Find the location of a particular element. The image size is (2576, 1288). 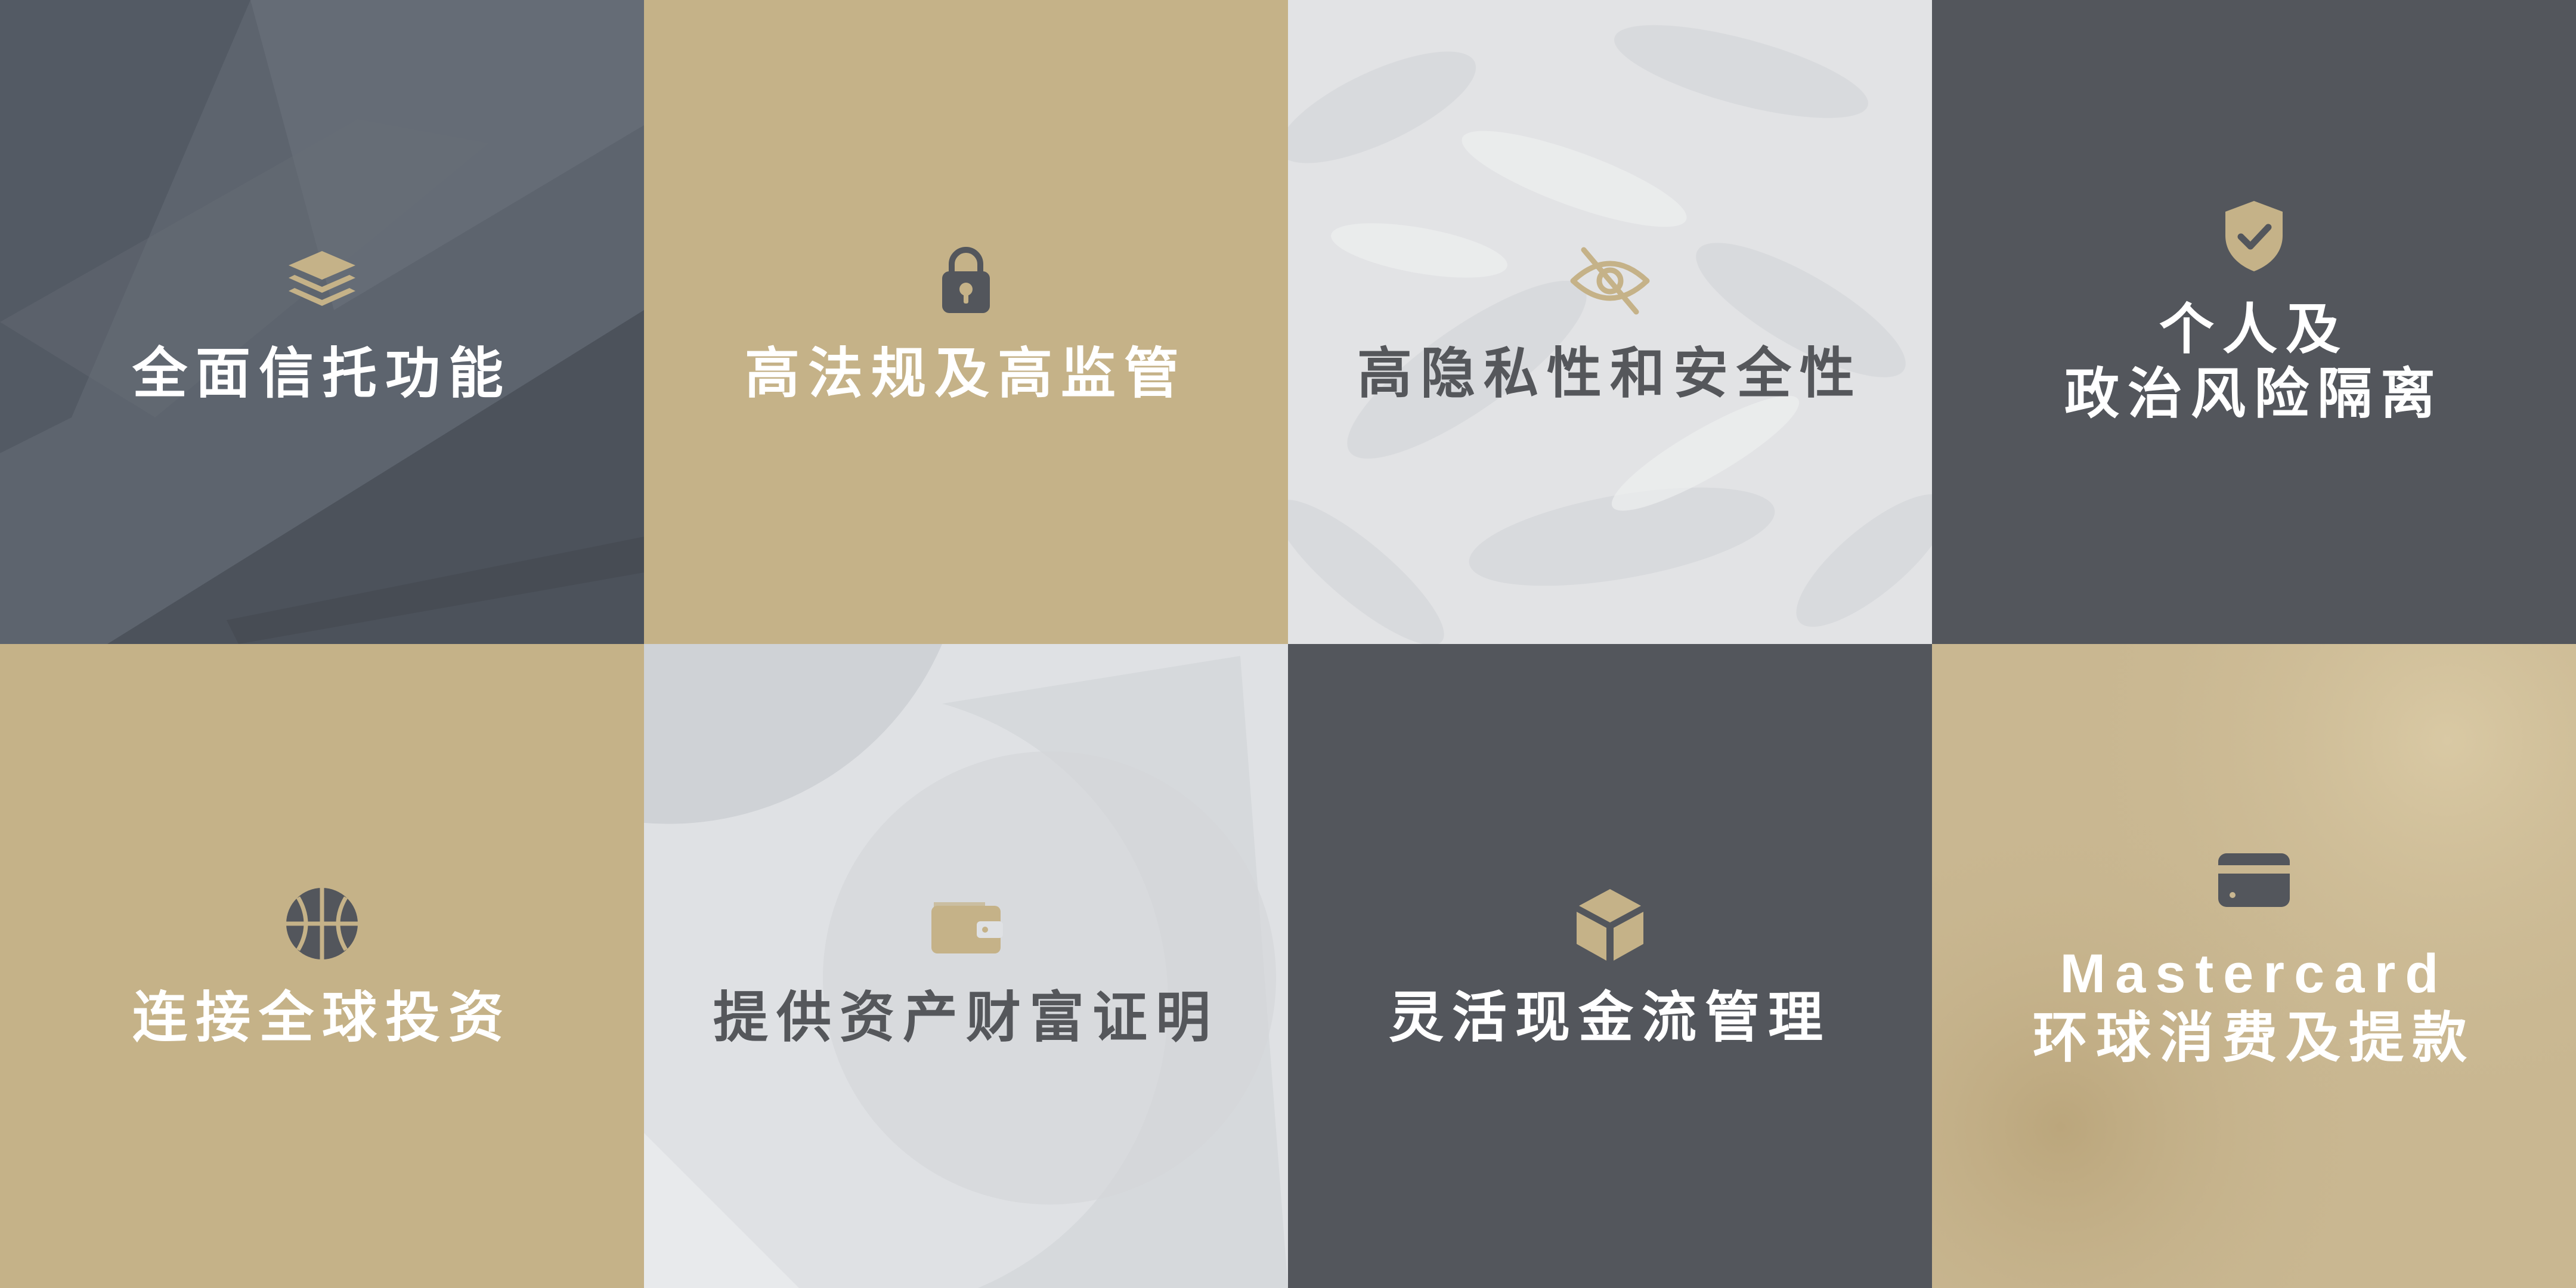

tile-content: 高法规及高监管 is located at coordinates (966, 322).